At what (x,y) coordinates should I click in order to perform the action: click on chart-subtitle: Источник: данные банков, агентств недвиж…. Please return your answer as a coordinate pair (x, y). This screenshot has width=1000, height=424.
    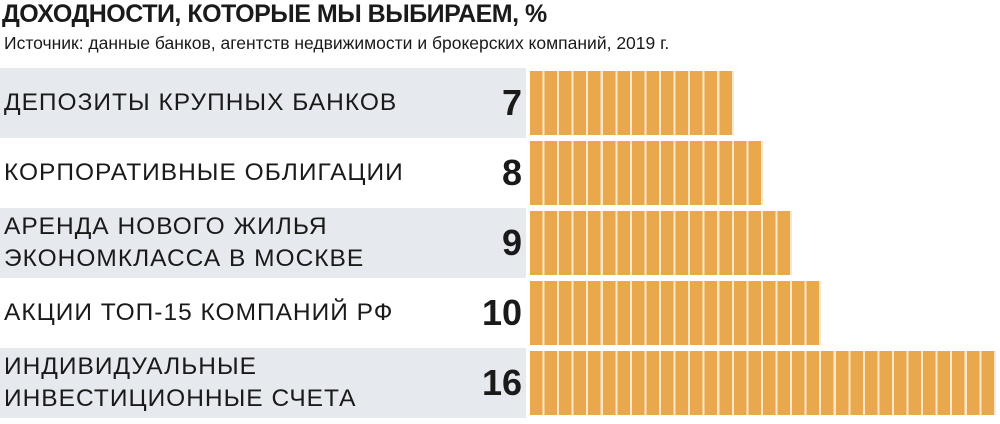
    Looking at the image, I should click on (337, 43).